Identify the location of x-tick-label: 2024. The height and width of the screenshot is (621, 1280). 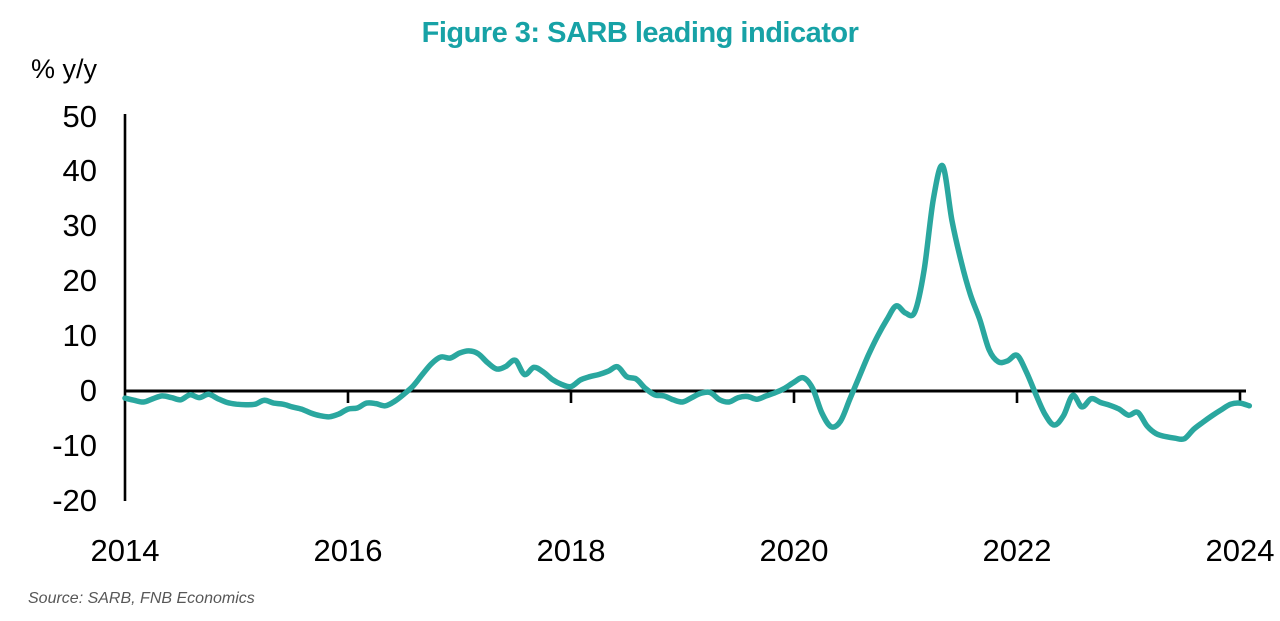
(1240, 550).